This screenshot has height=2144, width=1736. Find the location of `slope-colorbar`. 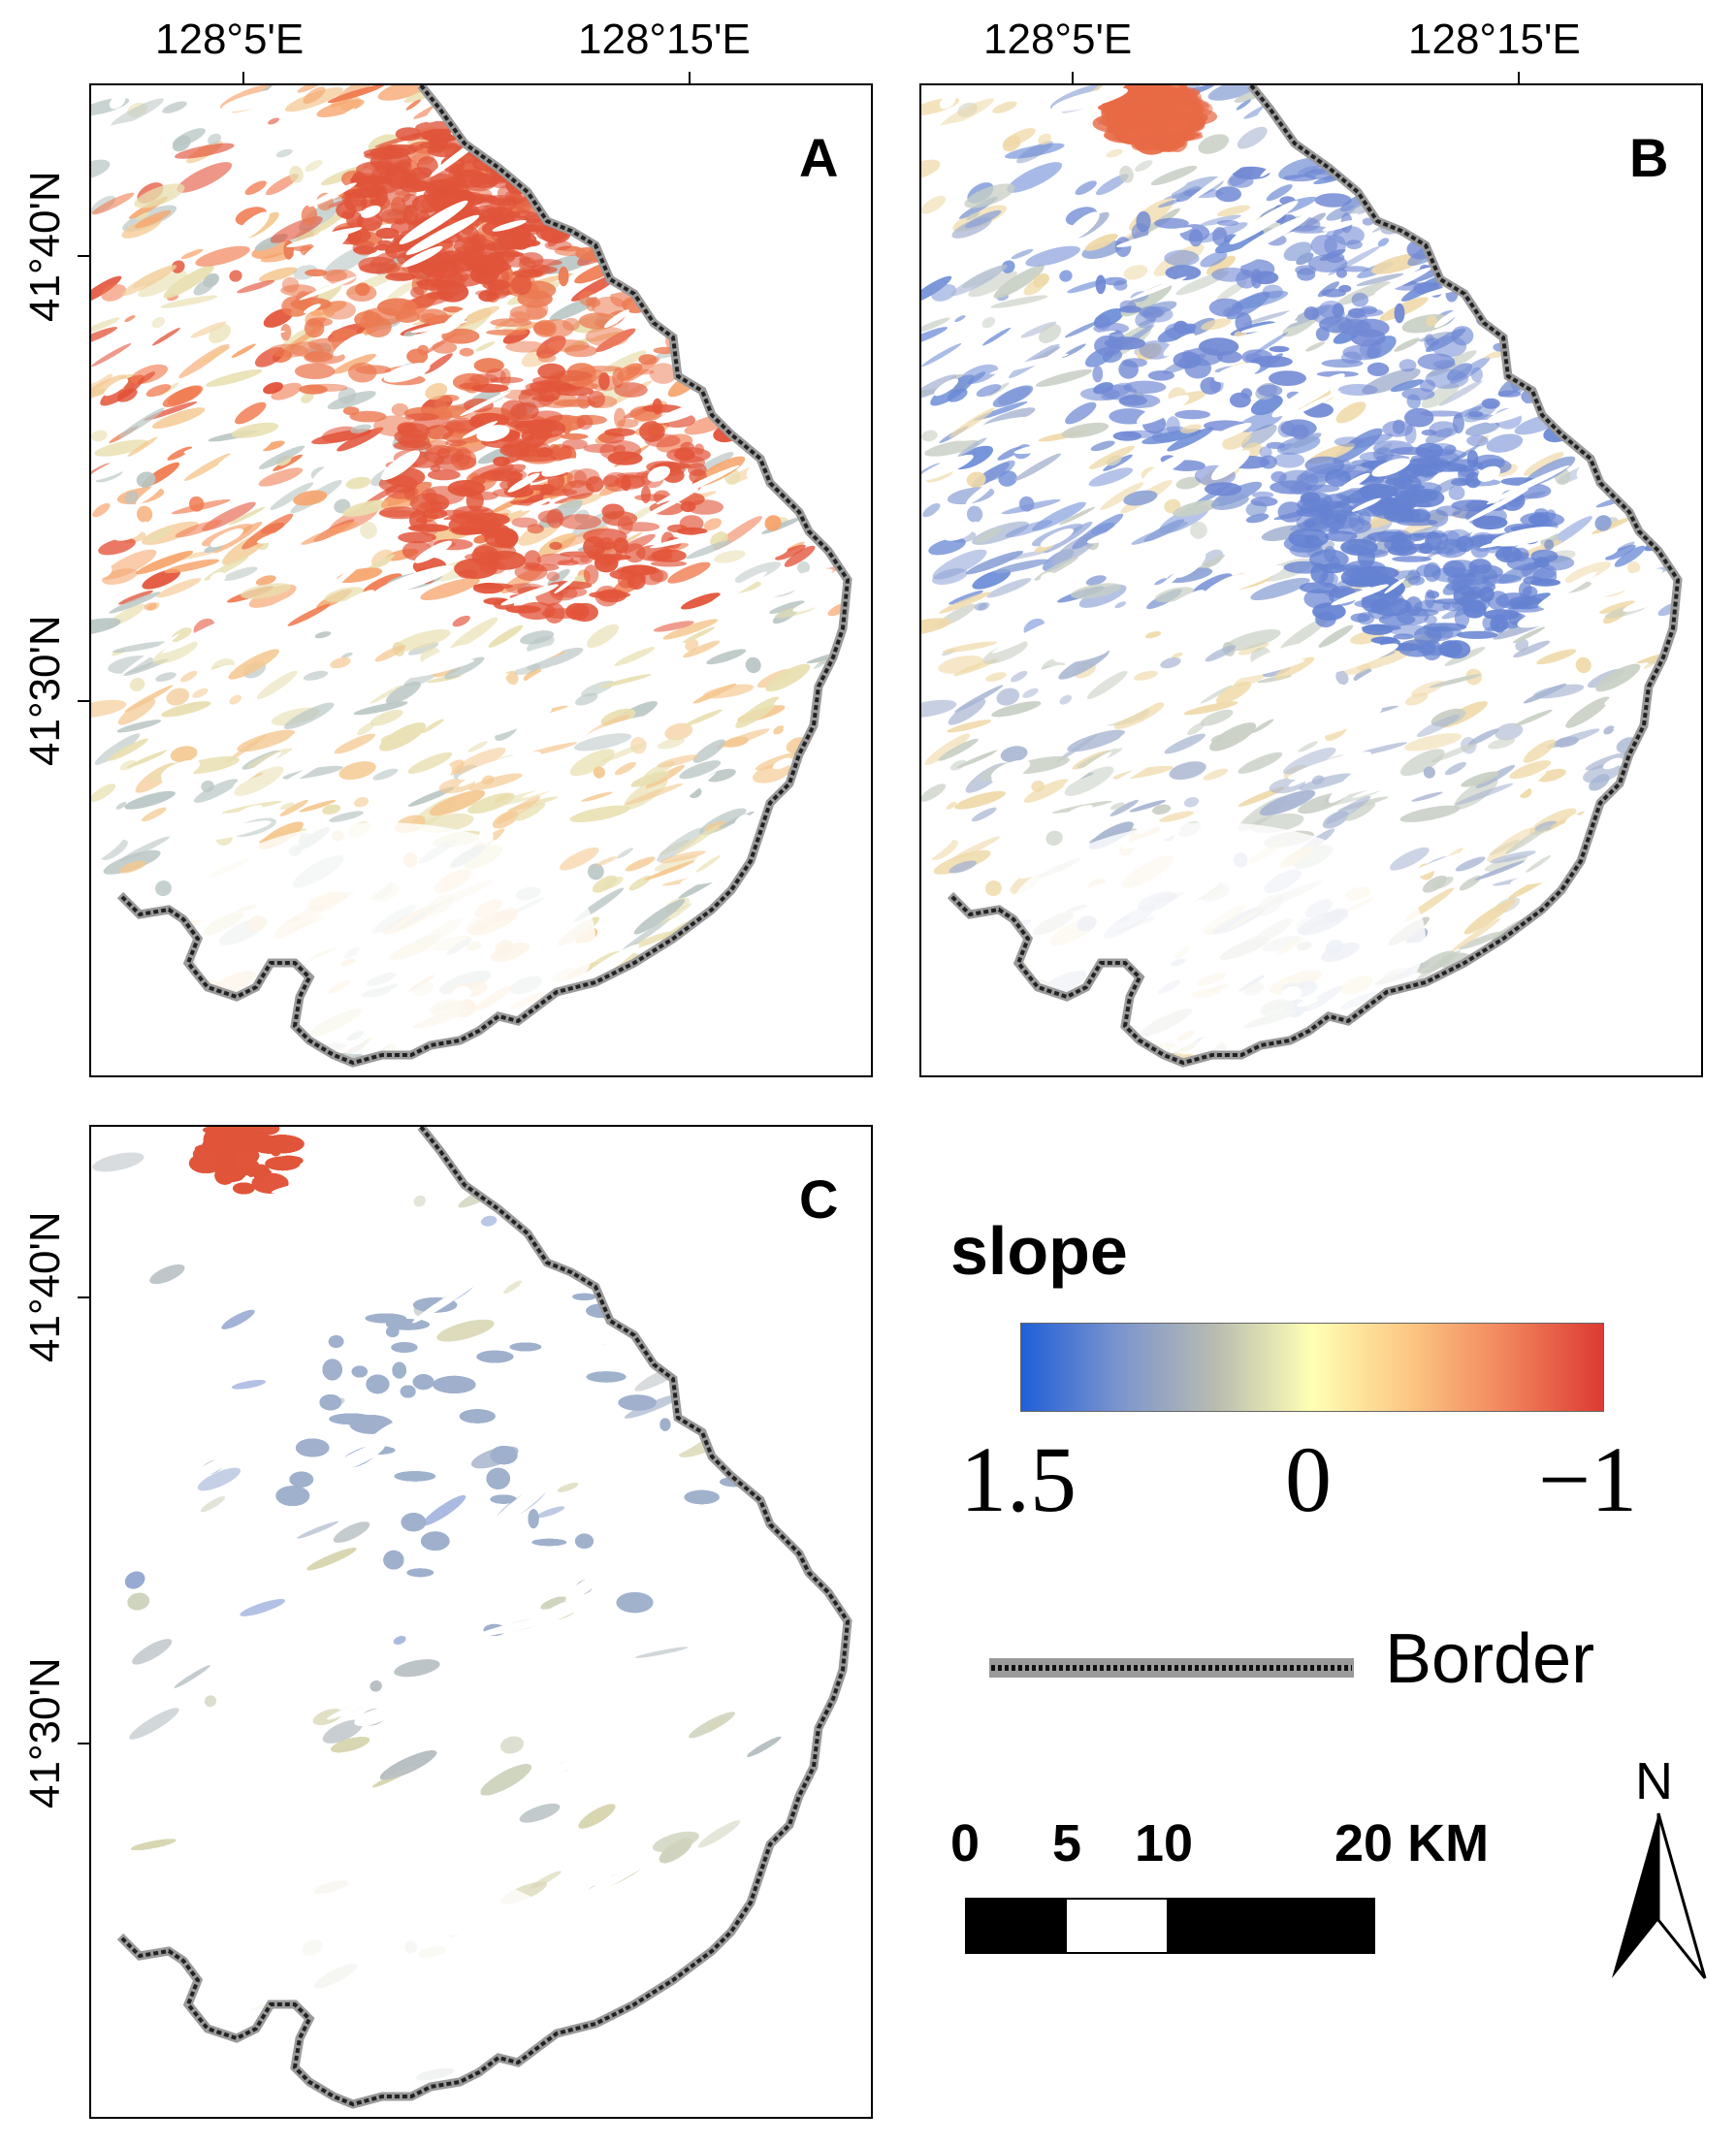

slope-colorbar is located at coordinates (1312, 1367).